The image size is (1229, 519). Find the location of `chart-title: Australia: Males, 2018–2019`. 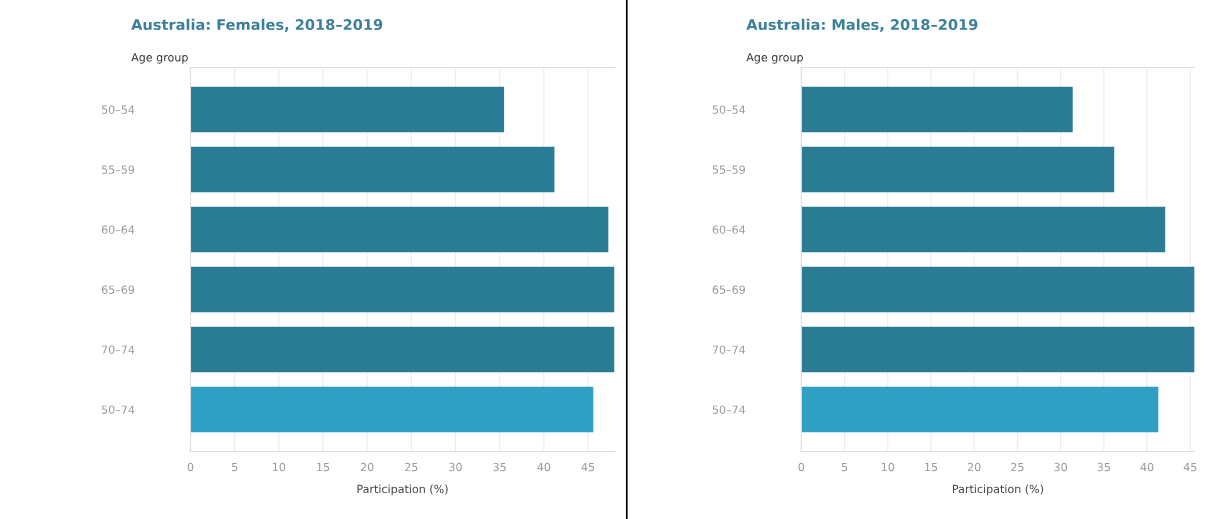

chart-title: Australia: Males, 2018–2019 is located at coordinates (862, 25).